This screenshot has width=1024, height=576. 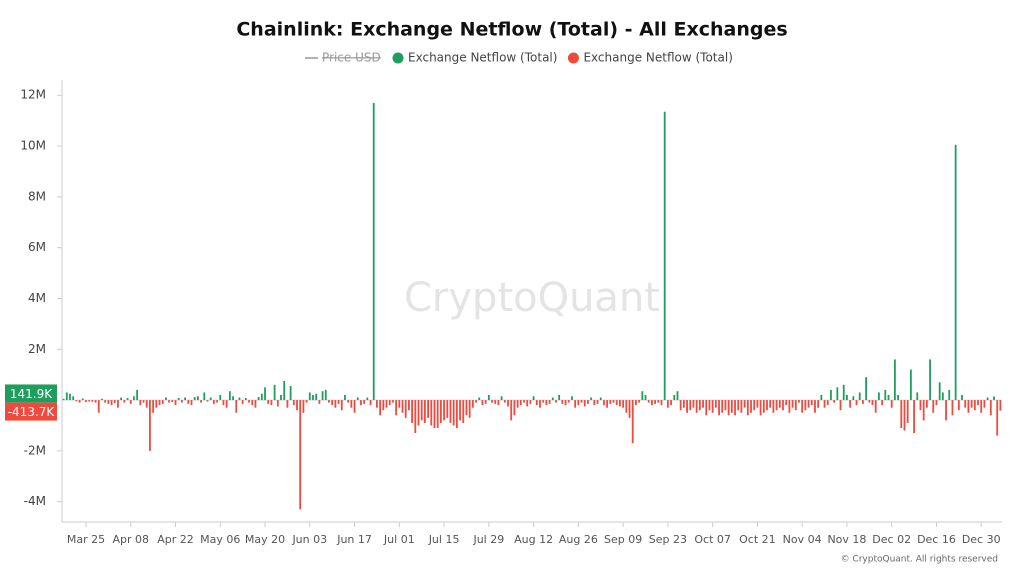 What do you see at coordinates (220, 539) in the screenshot?
I see `x-tick-label: May 06` at bounding box center [220, 539].